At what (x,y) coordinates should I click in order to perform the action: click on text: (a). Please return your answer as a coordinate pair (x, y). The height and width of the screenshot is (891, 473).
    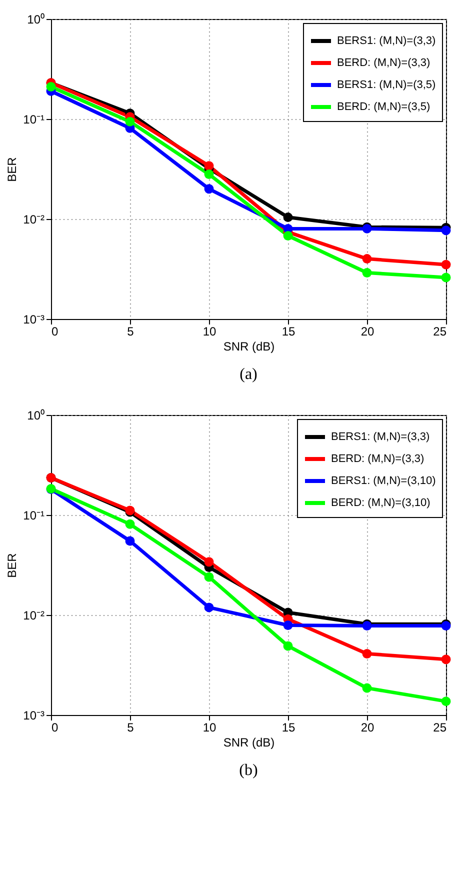
    Looking at the image, I should click on (249, 374).